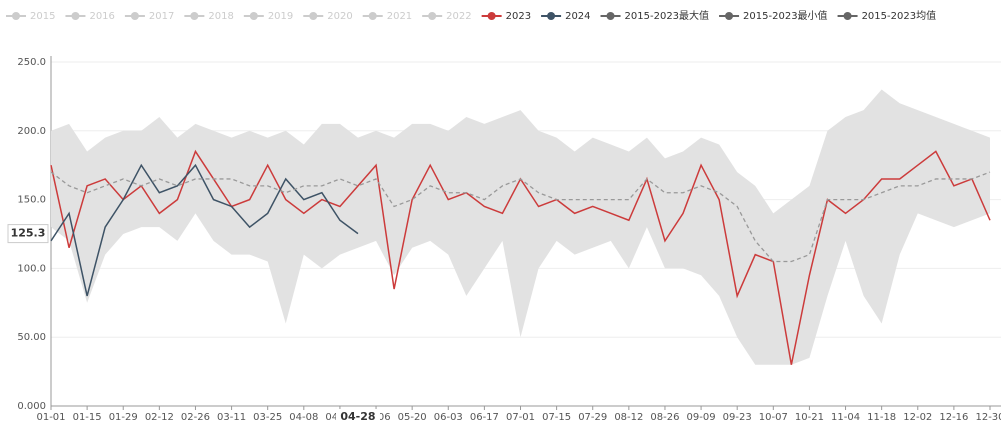  I want to click on y-tick-label: 100.0, so click(31, 268).